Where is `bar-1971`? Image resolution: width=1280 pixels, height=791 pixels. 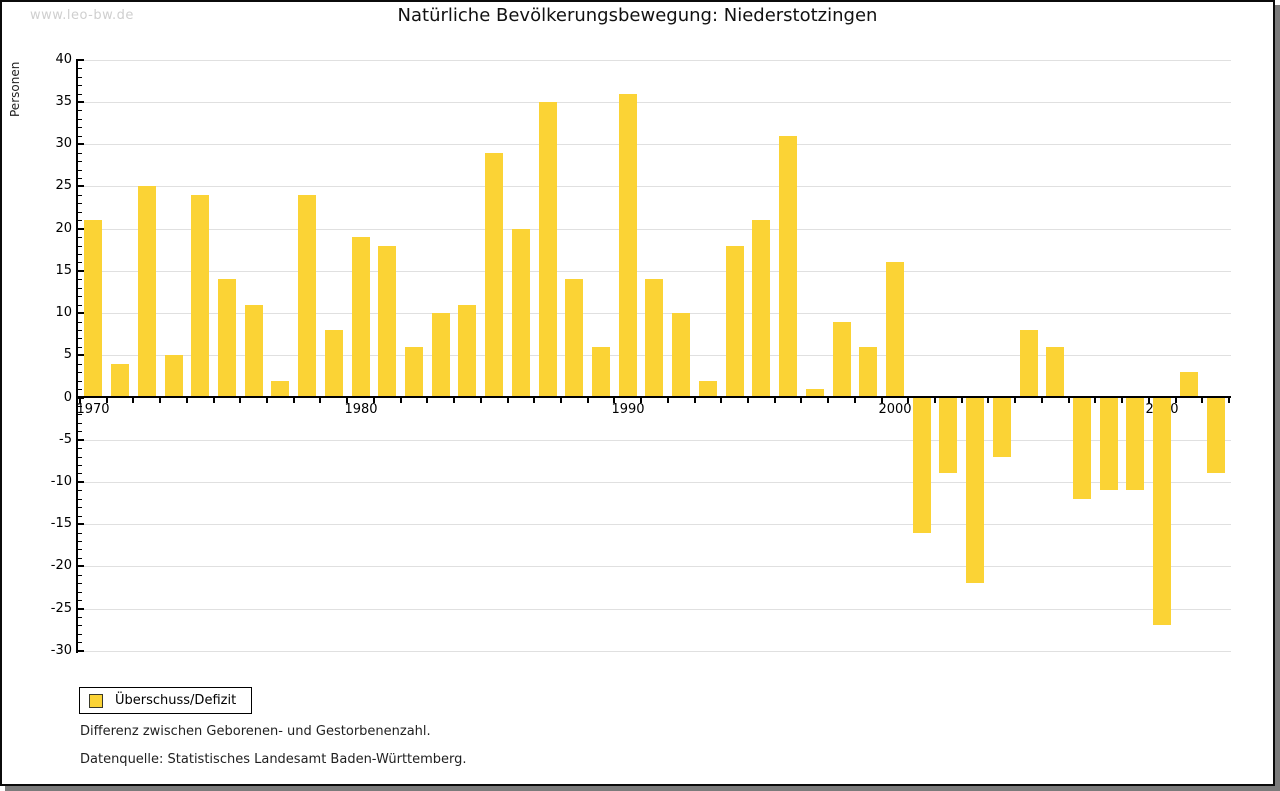
bar-1971 is located at coordinates (120, 380).